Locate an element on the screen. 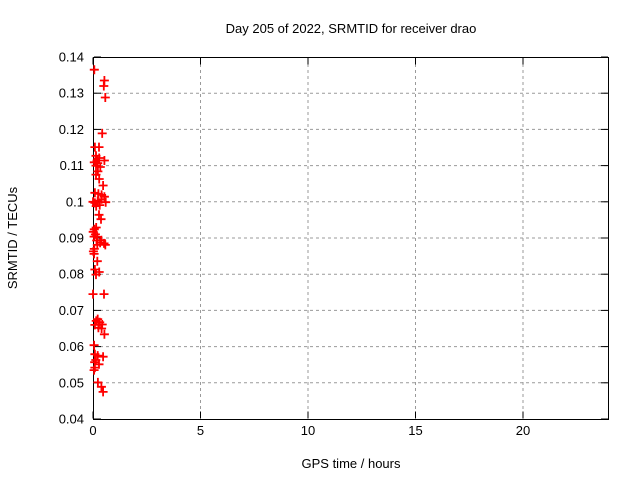  y-axis-label: SRMTID / TECUs is located at coordinates (12, 237).